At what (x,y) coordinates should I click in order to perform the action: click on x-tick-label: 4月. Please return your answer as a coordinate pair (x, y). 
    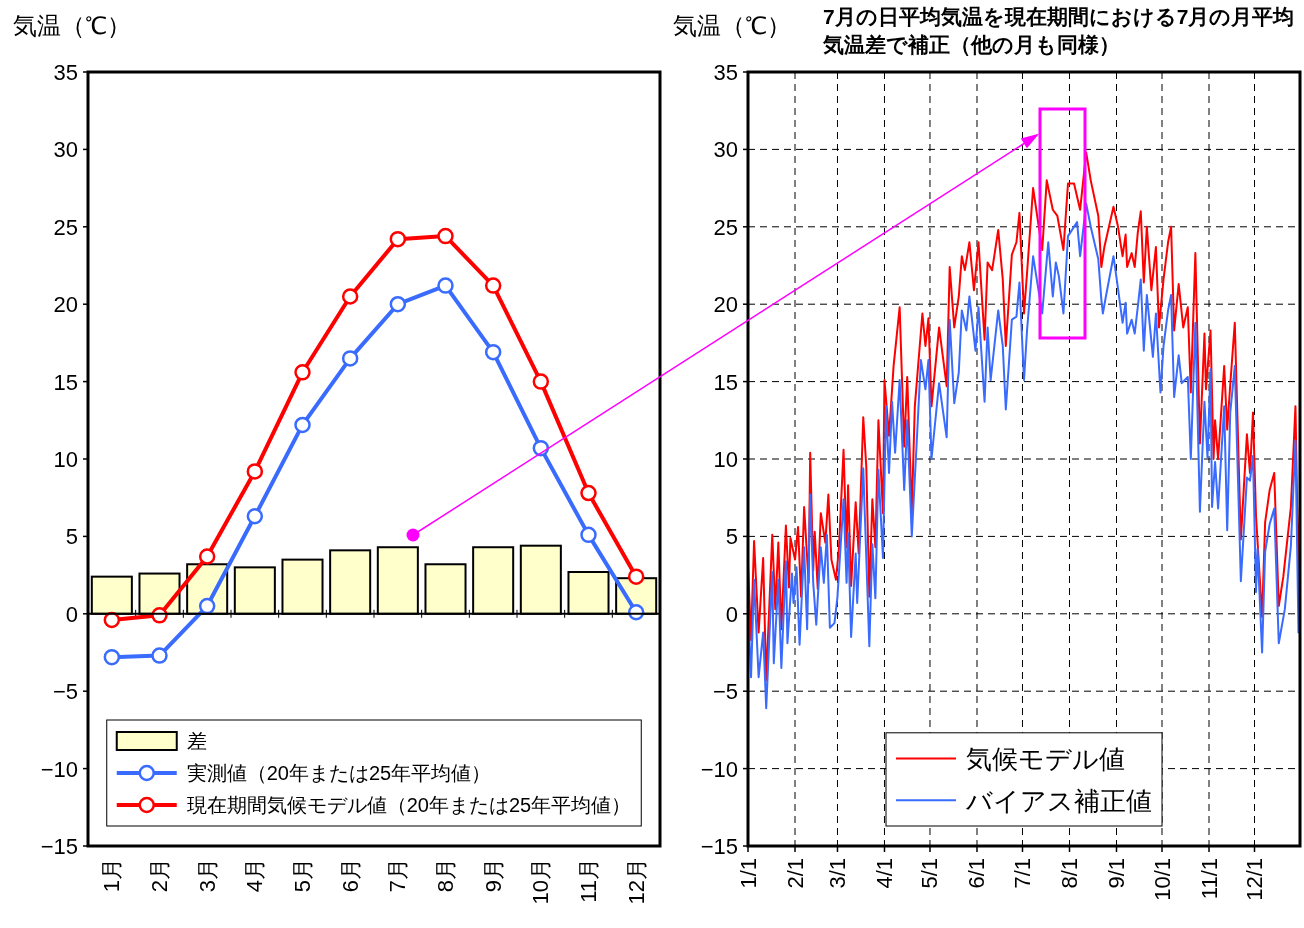
    Looking at the image, I should click on (255, 875).